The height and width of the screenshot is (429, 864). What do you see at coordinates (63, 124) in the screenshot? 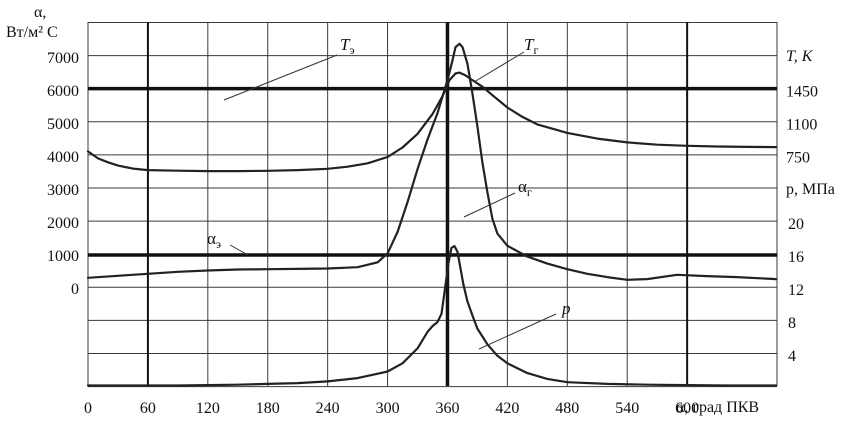
I see `left-tick-label: 5000` at bounding box center [63, 124].